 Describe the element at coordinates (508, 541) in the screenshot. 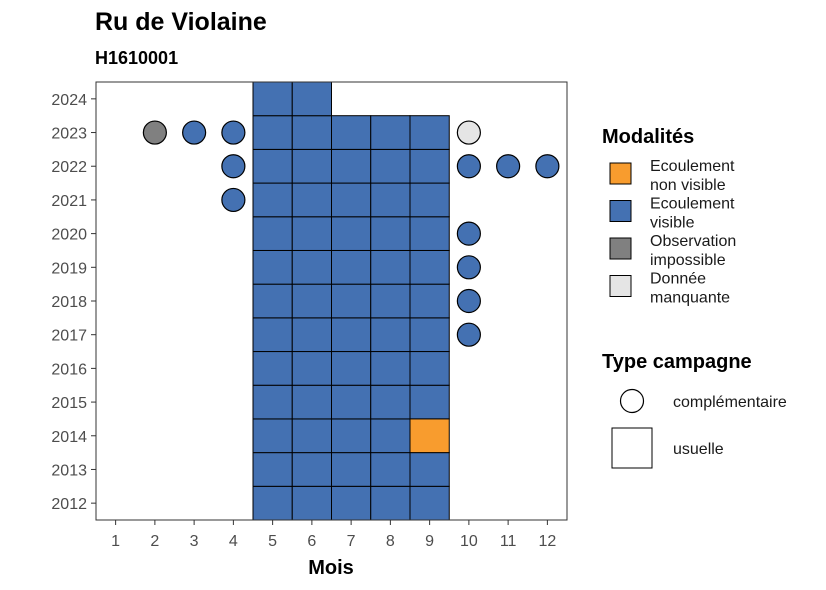

I see `x-tick-label: 11` at that location.